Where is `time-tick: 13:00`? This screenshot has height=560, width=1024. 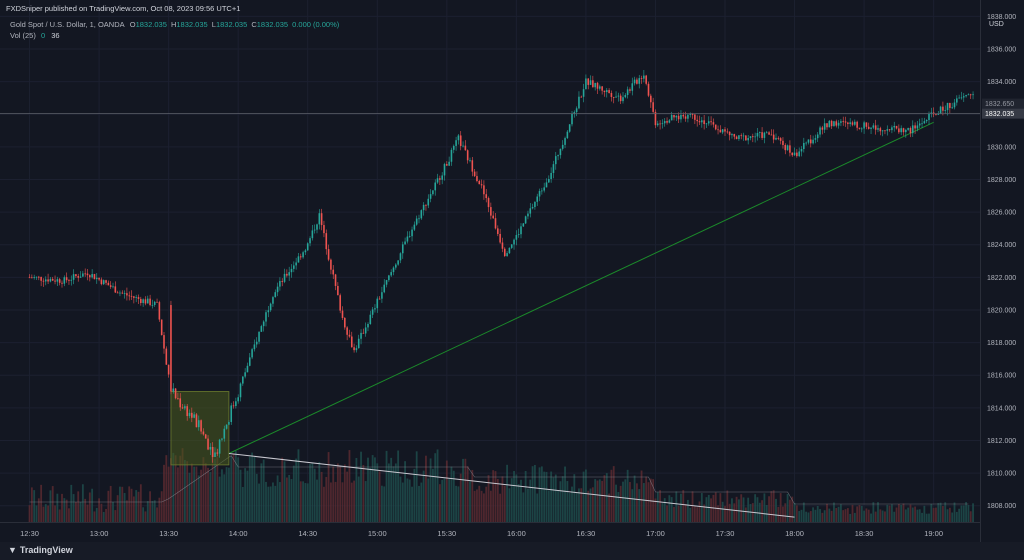
time-tick: 13:00 is located at coordinates (99, 533).